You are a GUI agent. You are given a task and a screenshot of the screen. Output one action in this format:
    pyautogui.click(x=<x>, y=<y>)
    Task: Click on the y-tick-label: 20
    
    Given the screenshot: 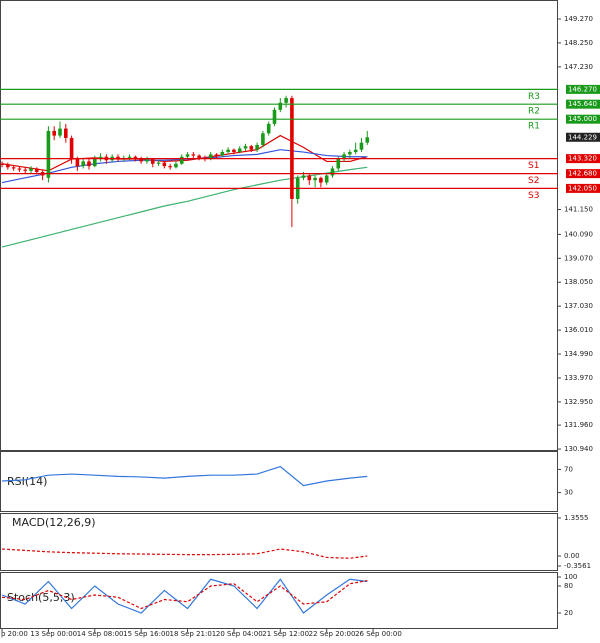 What is the action you would take?
    pyautogui.click(x=568, y=613)
    